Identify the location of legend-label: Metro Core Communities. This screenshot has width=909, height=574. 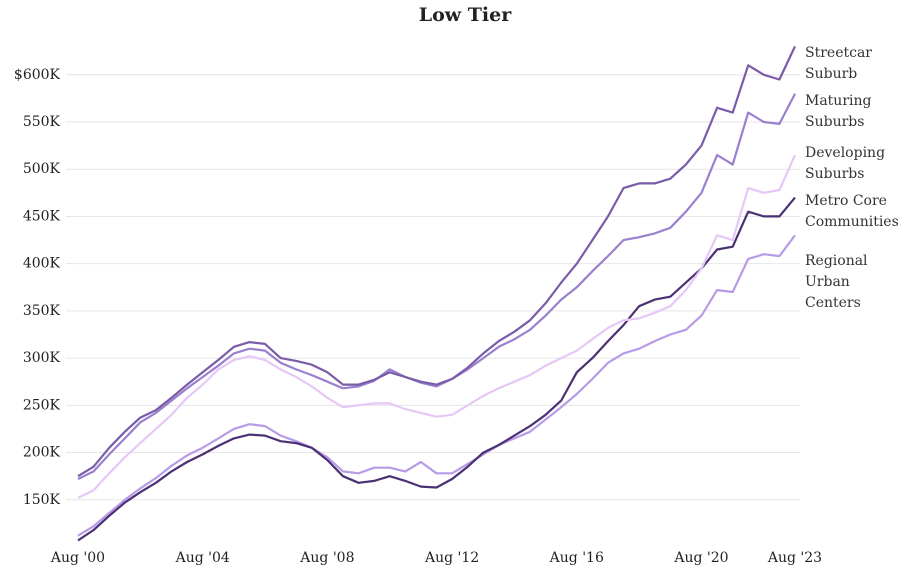
(852, 211).